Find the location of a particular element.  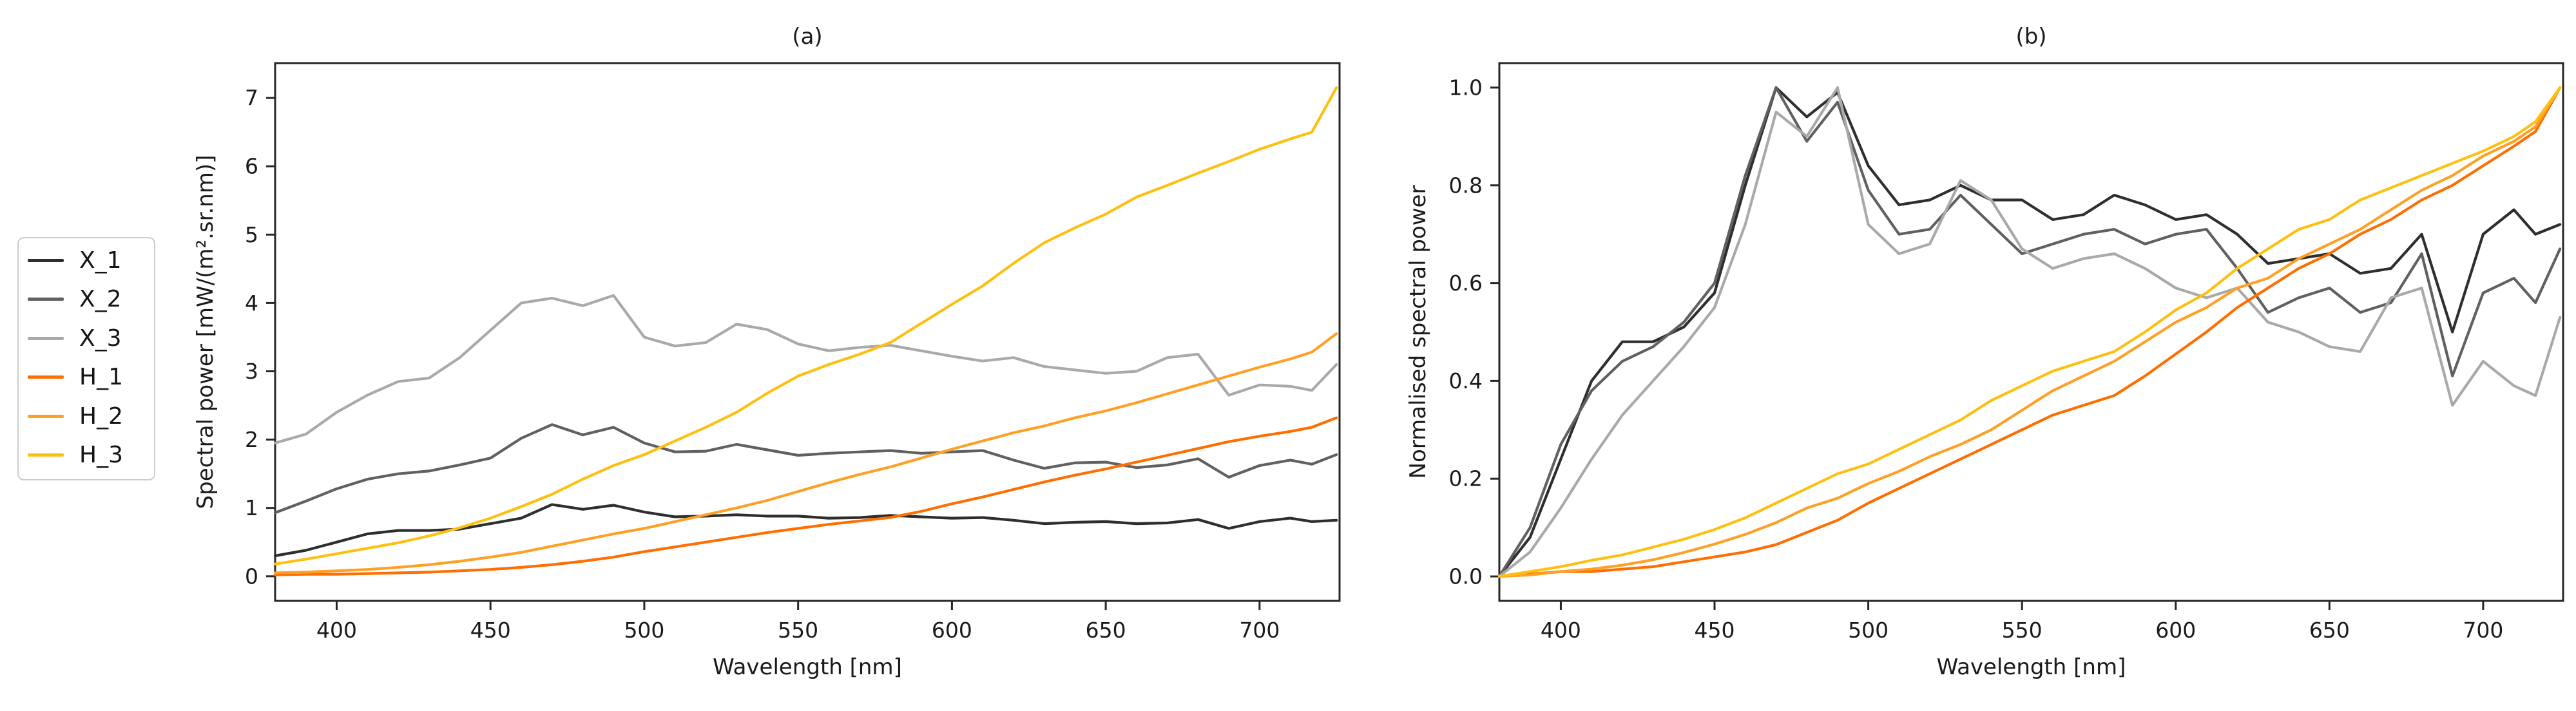

plot-a-series-X_3-line is located at coordinates (806, 369).